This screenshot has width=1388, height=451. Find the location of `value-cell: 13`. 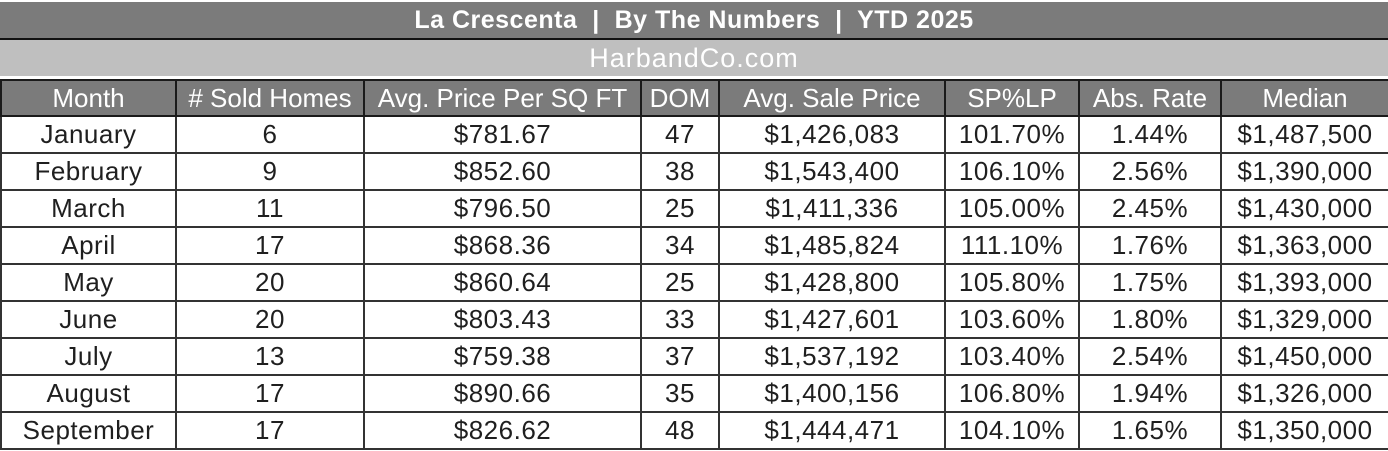

value-cell: 13 is located at coordinates (270, 356).